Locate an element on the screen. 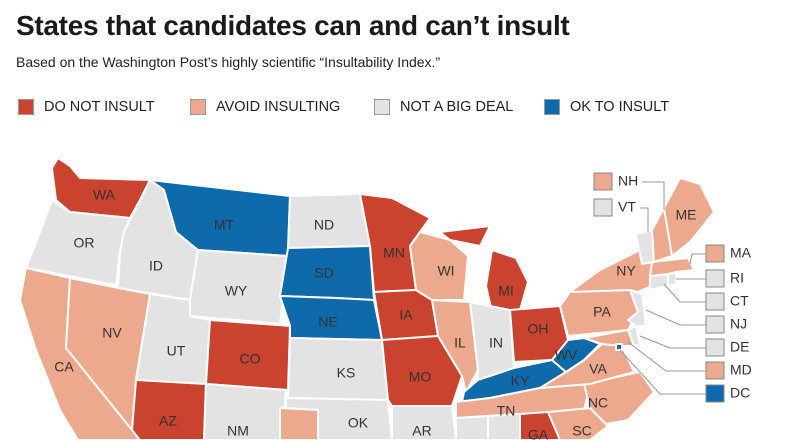 This screenshot has height=440, width=790. legend-swatch-not-a-big-deal is located at coordinates (382, 107).